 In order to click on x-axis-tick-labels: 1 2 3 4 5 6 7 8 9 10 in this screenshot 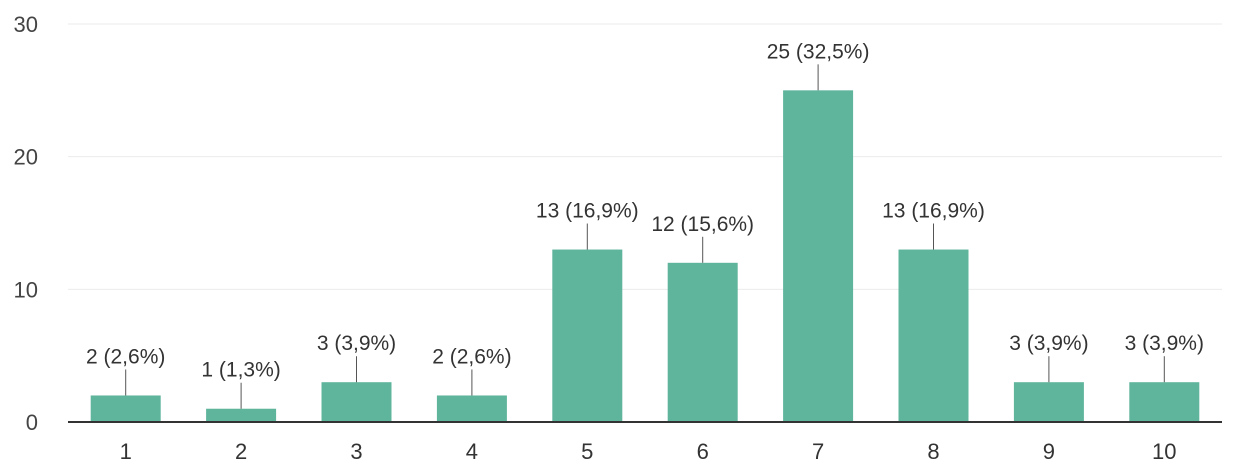, I will do `click(648, 451)`.